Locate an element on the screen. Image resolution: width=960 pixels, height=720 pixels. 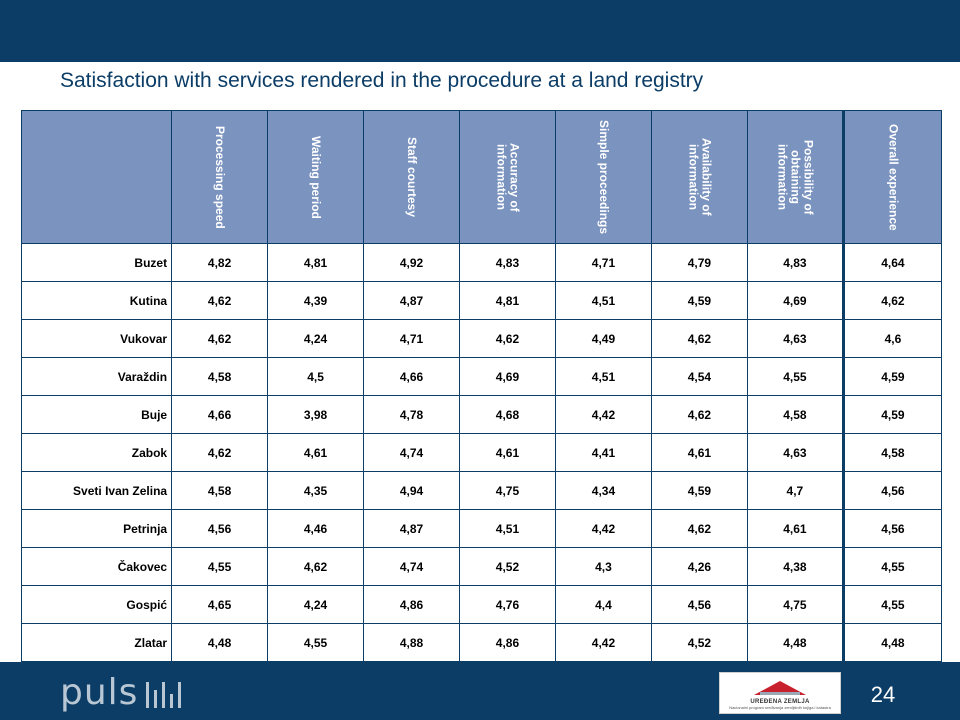
table-row: Čakovec 4,55 4,62 4,74 4,52 4,3 4,26 4,38 4,55 is located at coordinates (481, 566).